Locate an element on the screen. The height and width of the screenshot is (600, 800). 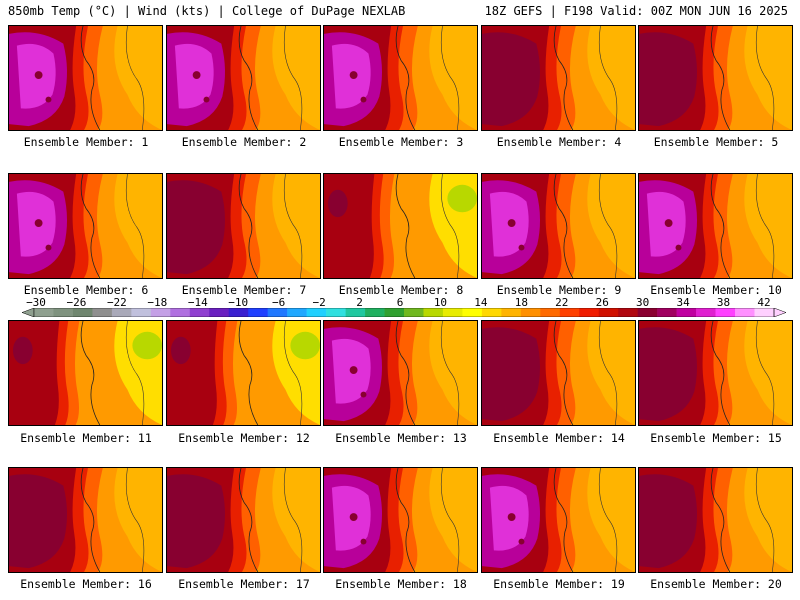
ensemble-member-label: Ensemble Member: 5 is located at coordinates (716, 142).